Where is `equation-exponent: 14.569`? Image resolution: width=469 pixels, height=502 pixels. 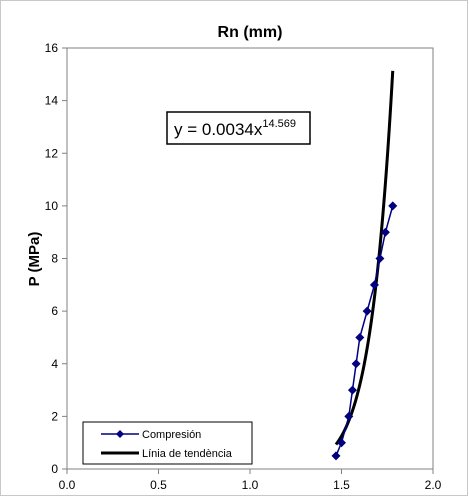 equation-exponent: 14.569 is located at coordinates (279, 124).